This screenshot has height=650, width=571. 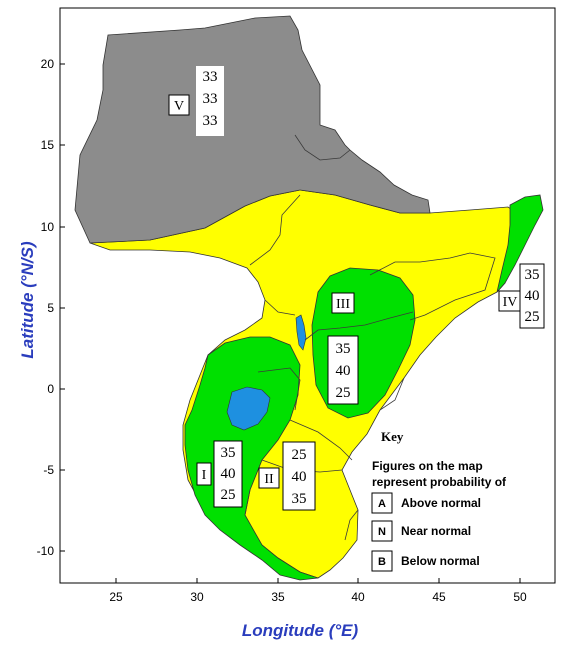 I want to click on zone-III-label-box, so click(x=343, y=303).